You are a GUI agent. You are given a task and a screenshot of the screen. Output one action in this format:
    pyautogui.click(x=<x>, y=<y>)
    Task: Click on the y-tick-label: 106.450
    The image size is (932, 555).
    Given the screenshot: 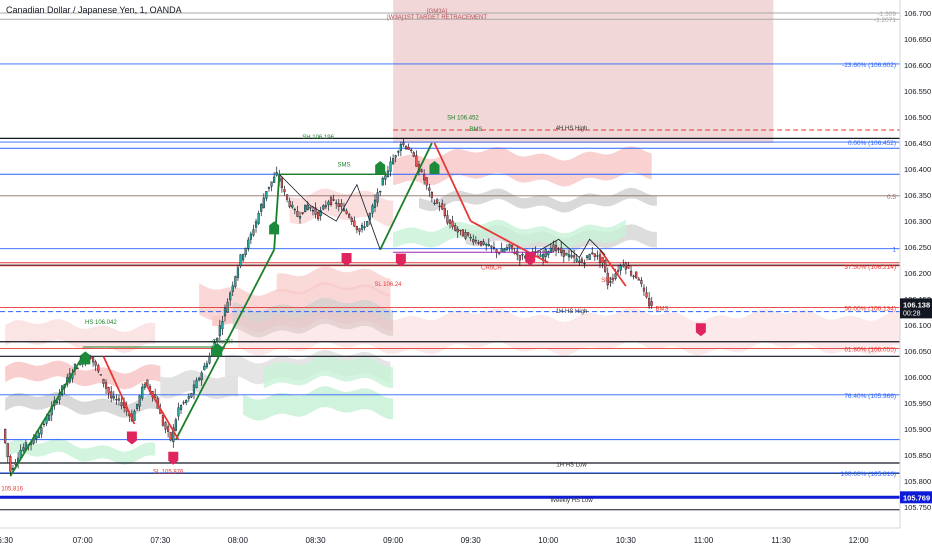 What is the action you would take?
    pyautogui.click(x=917, y=143)
    